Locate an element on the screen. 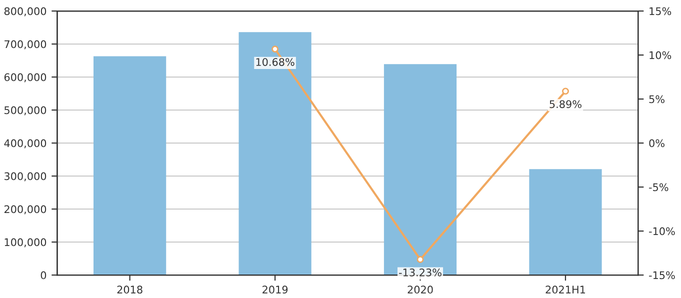  x-tick-label: 2020 is located at coordinates (420, 290).